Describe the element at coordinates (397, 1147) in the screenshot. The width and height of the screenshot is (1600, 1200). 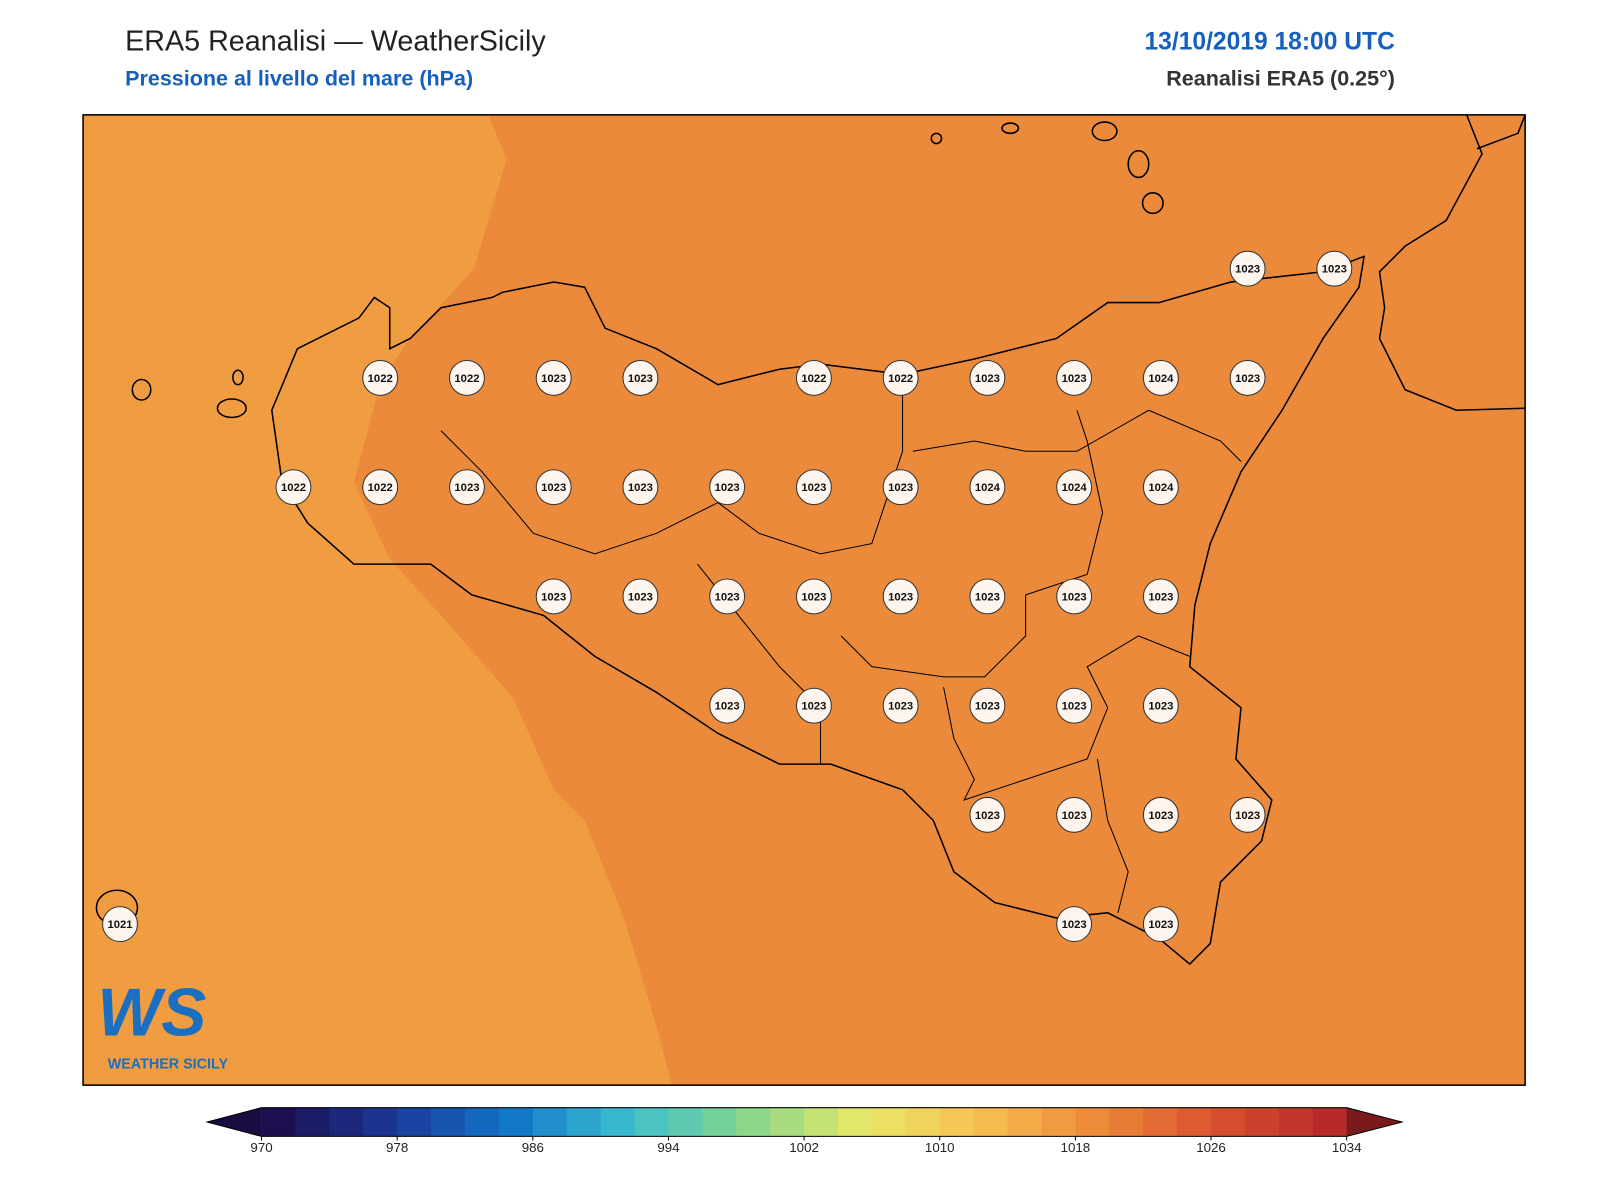
I see `colorbar-tick-label: 978` at that location.